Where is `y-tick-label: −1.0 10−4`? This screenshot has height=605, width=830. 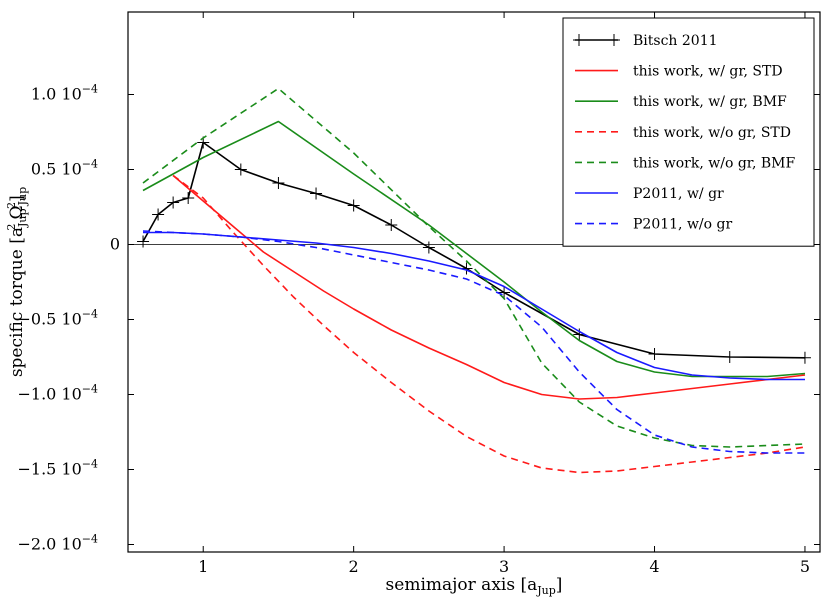
y-tick-label: −1.0 10−4 is located at coordinates (57, 393).